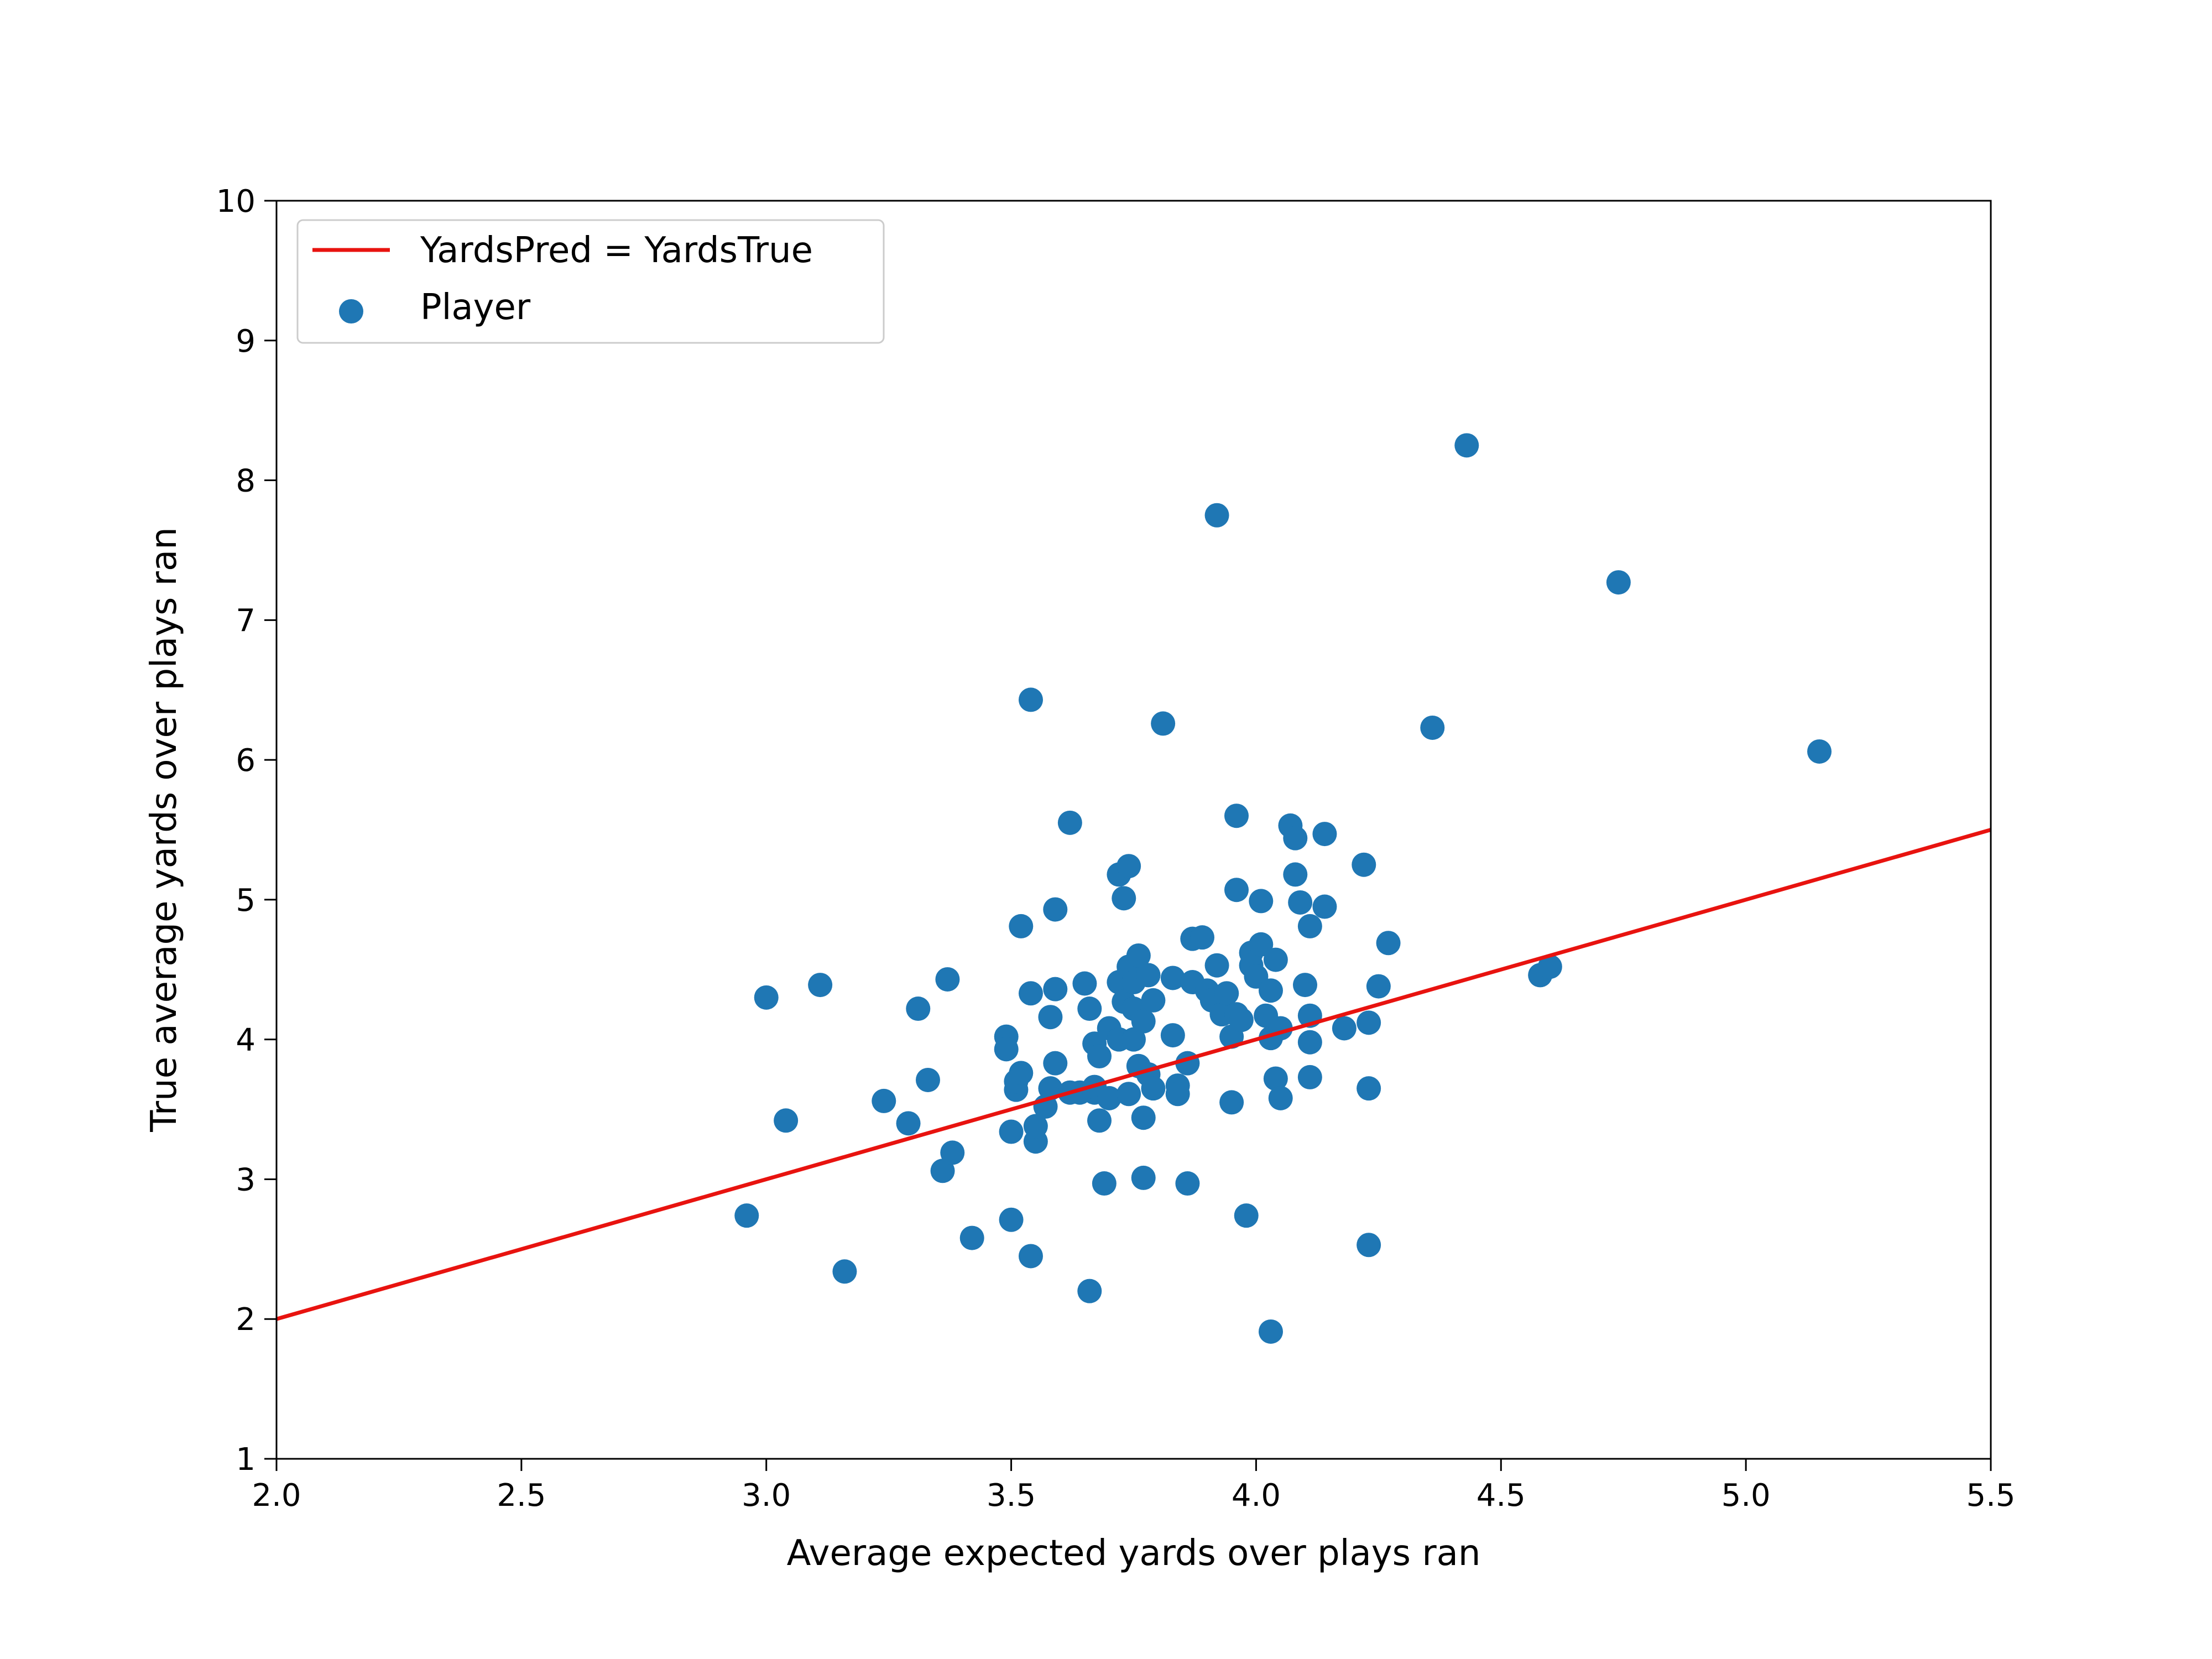  What do you see at coordinates (617, 251) in the screenshot?
I see `legend-line-label: YardsPred = YardsTrue` at bounding box center [617, 251].